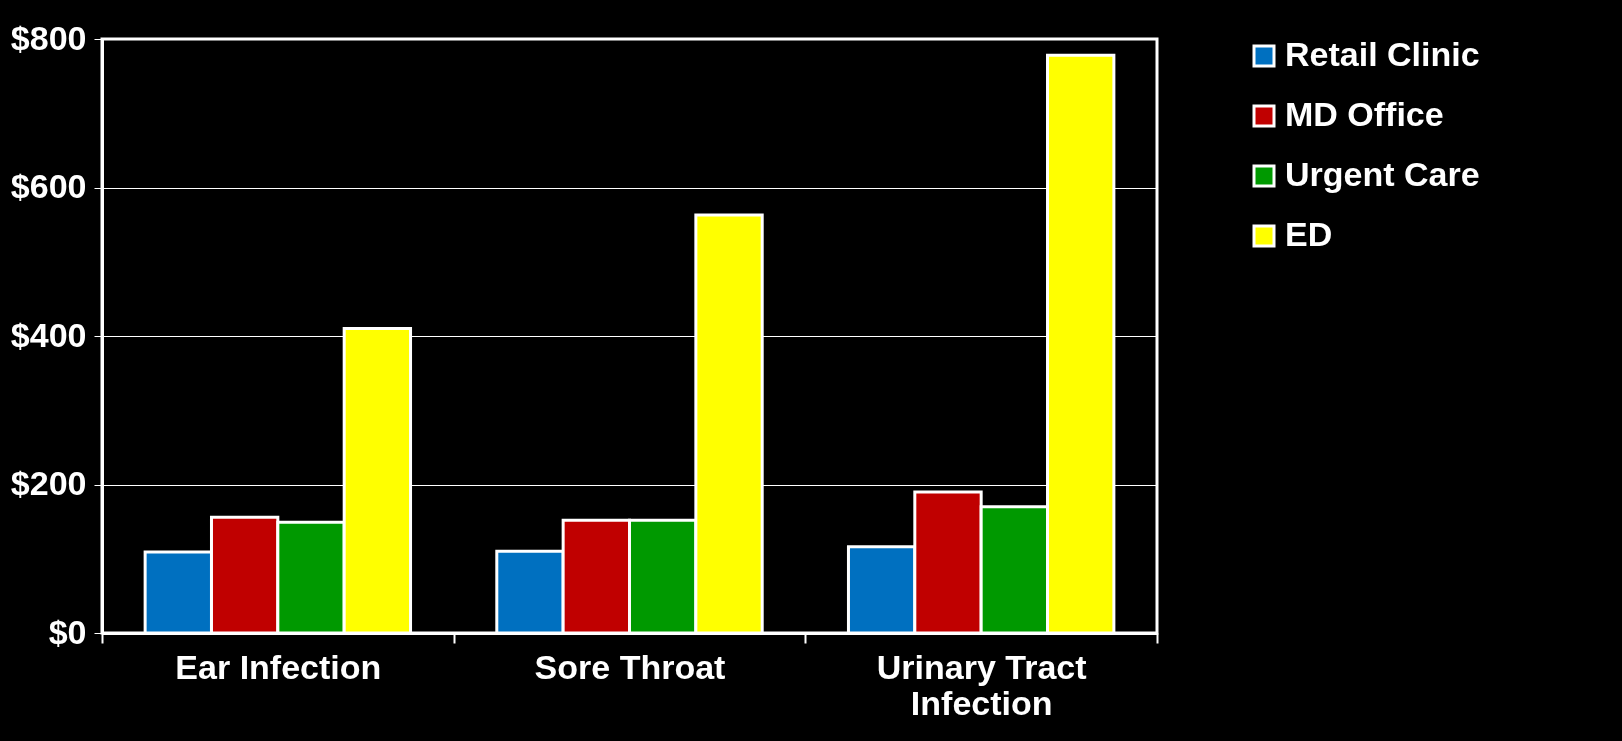 The height and width of the screenshot is (741, 1622). I want to click on x-tick-label: Urinary Tract Infection, so click(981, 684).